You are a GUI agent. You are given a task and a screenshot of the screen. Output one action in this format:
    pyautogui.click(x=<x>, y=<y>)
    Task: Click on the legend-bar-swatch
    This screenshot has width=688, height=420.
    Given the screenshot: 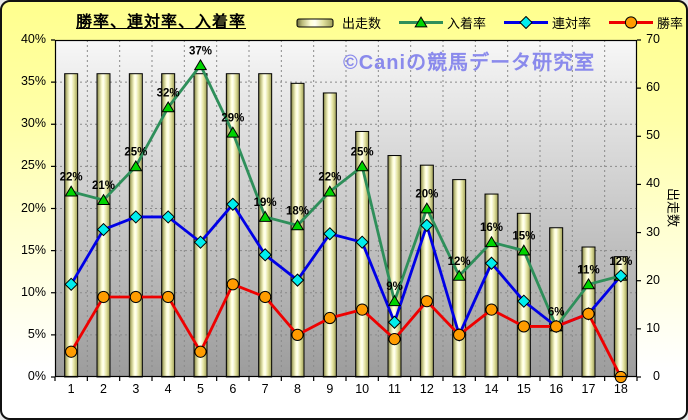 What is the action you would take?
    pyautogui.click(x=315, y=22)
    